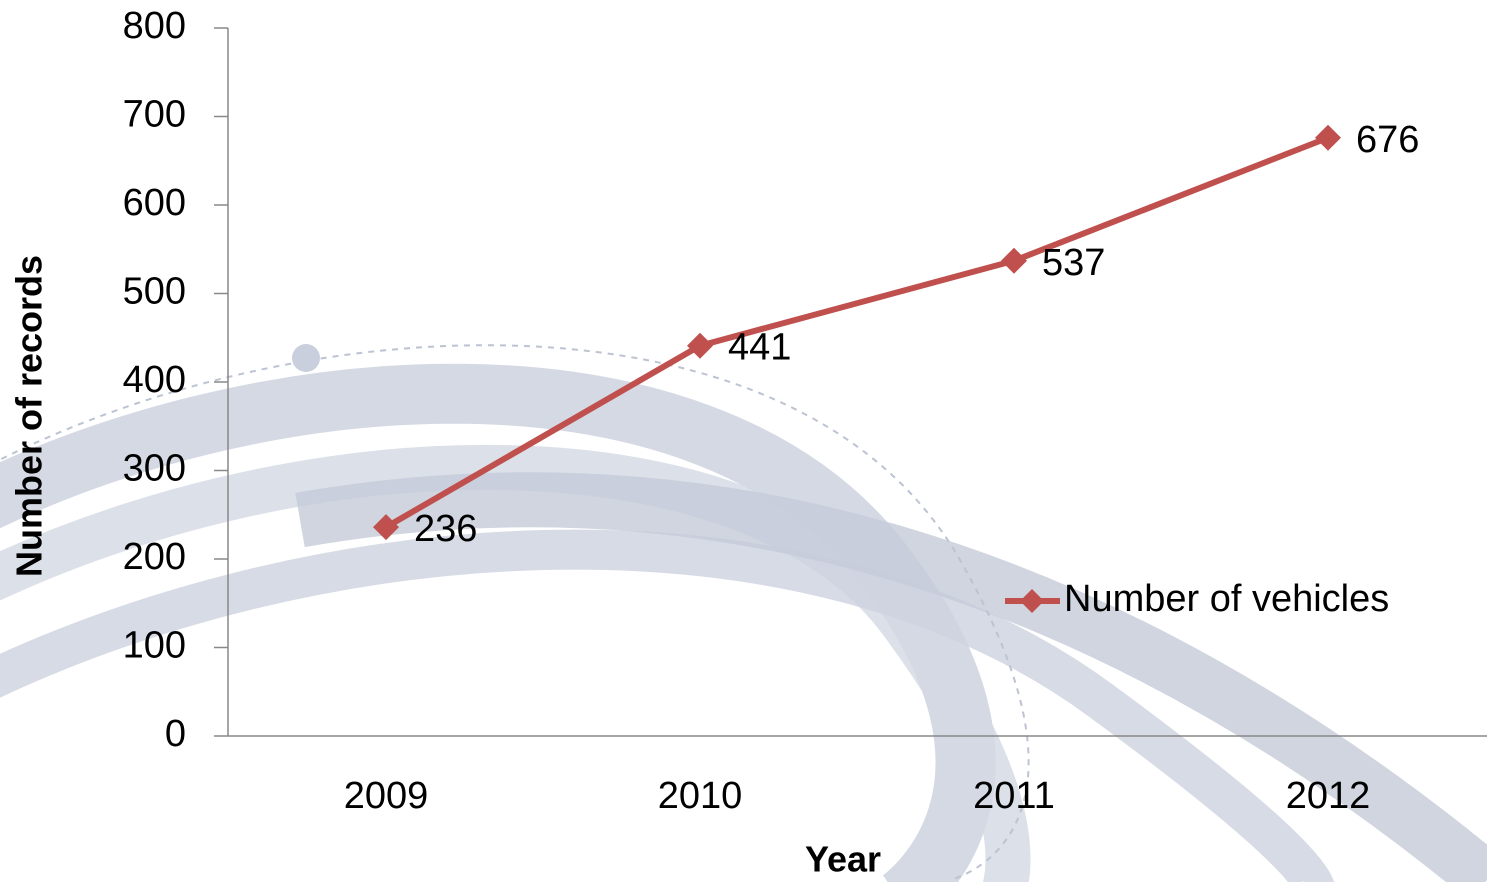 This screenshot has width=1487, height=882. Describe the element at coordinates (154, 646) in the screenshot. I see `y-tick-label: 100` at that location.